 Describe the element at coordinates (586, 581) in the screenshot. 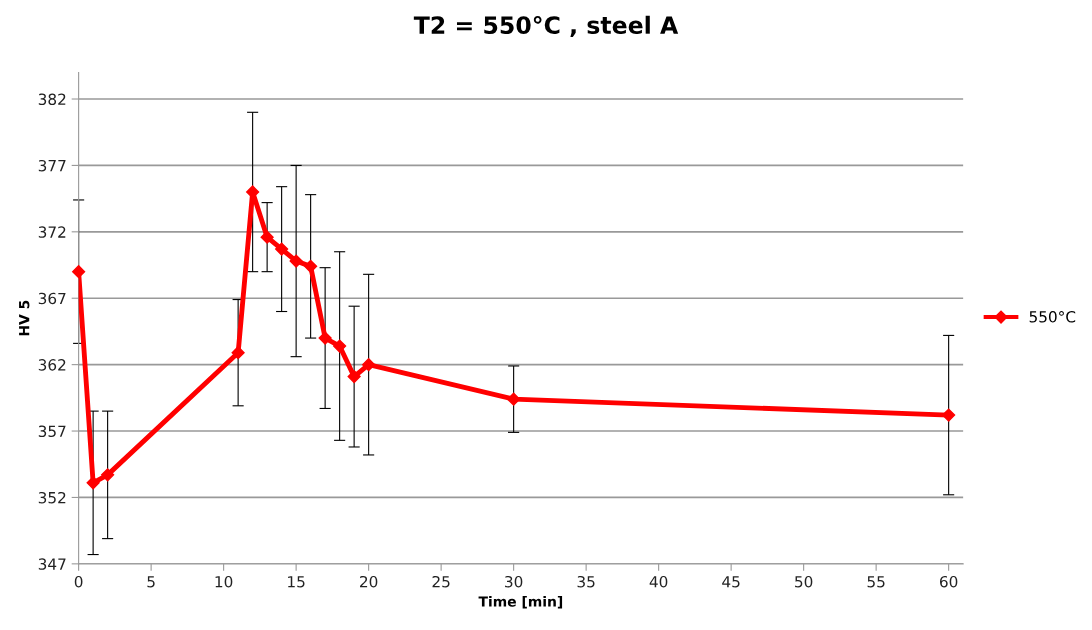

I see `x-tick-label: 35` at that location.